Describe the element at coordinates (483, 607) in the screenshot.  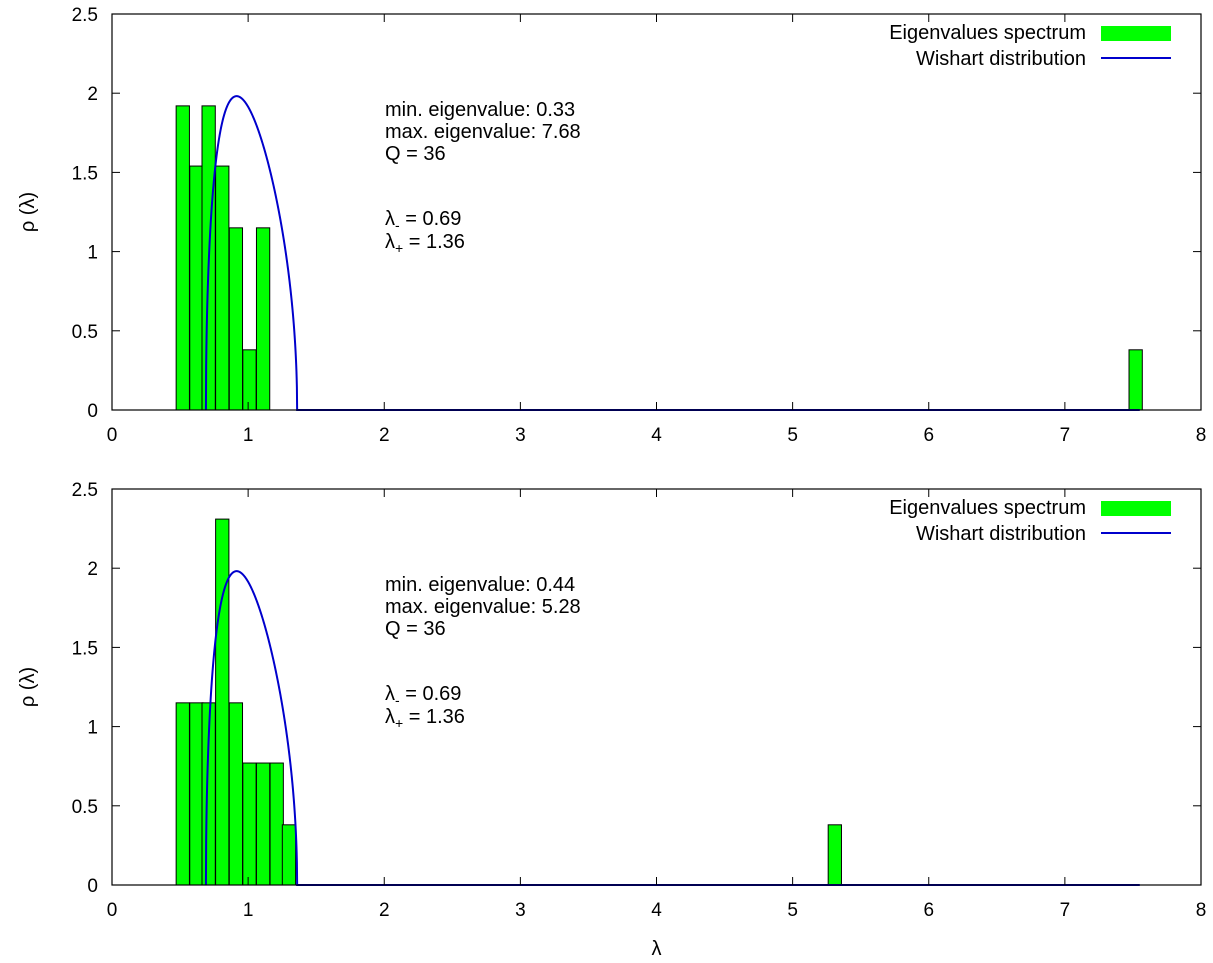
I see `annotation-max-eigenvalue: max. eigenvalue: 5.28` at that location.